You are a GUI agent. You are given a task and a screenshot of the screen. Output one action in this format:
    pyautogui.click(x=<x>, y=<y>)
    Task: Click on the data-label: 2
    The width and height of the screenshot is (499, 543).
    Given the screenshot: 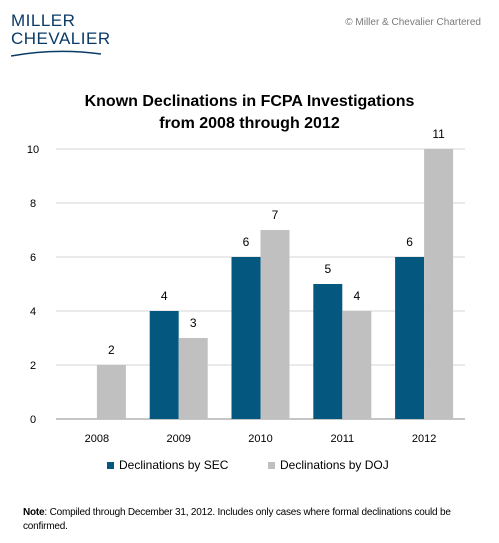 What is the action you would take?
    pyautogui.click(x=111, y=350)
    